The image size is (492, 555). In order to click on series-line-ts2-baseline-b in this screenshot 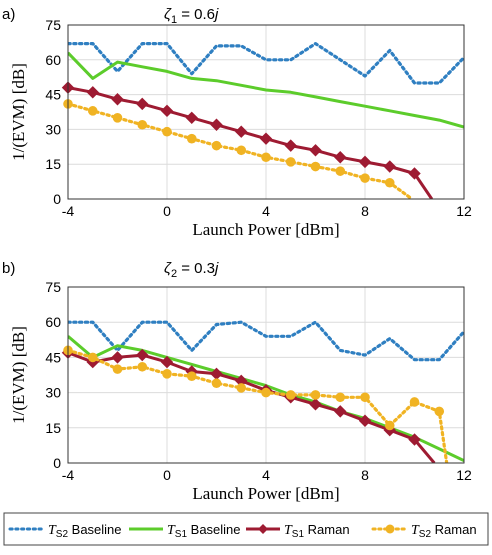, I will do `click(266, 341)`.